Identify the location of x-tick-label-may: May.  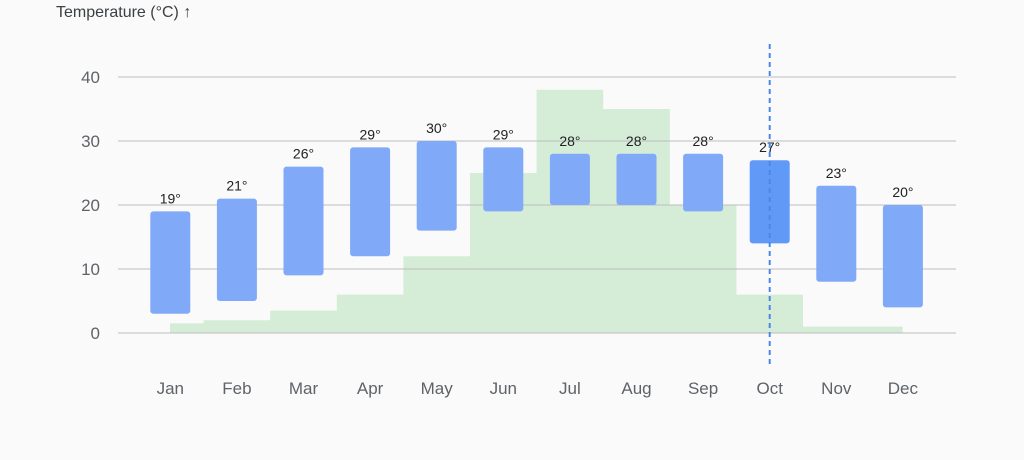
(437, 388).